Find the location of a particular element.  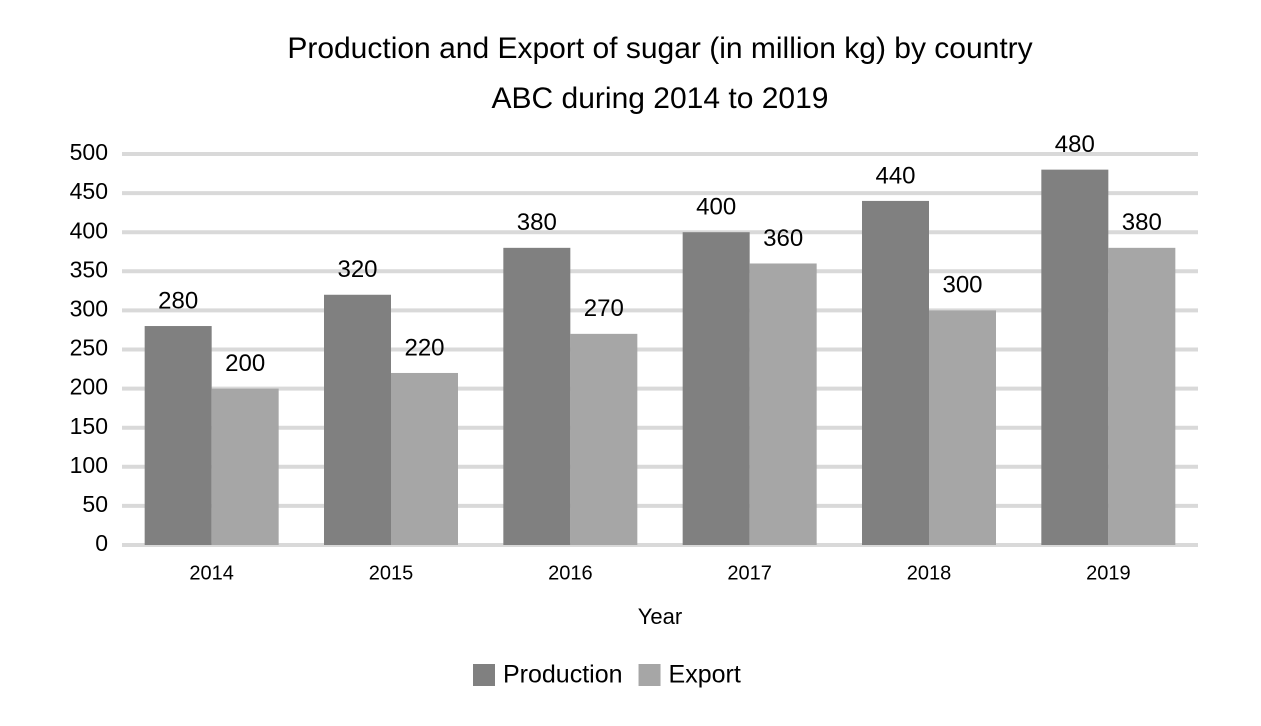

x-tick-label: 2019 is located at coordinates (1108, 573).